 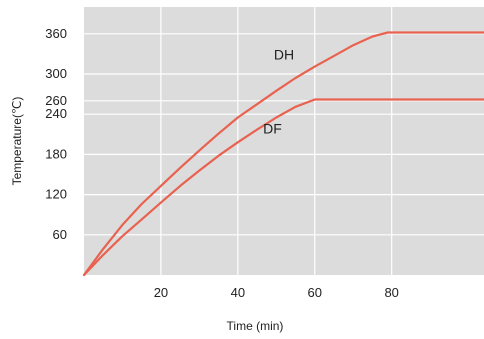 I want to click on series-label-df: DF, so click(x=272, y=129).